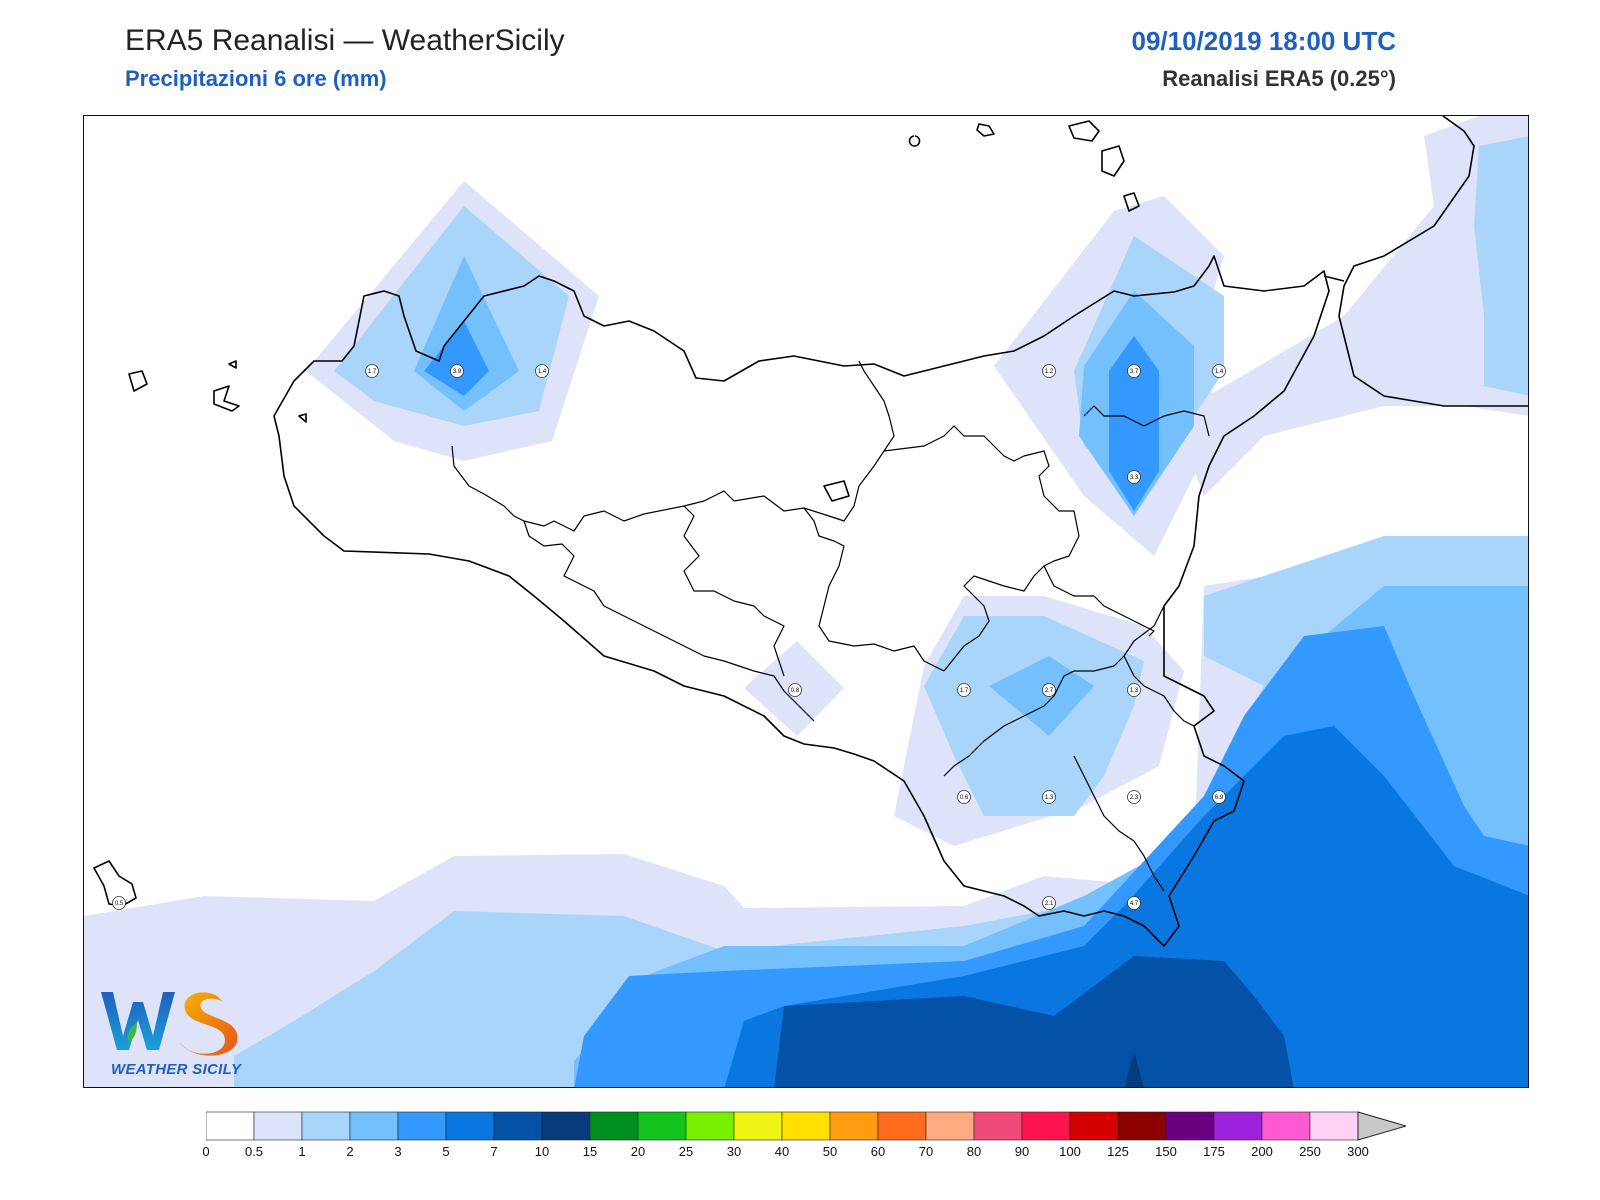  What do you see at coordinates (1262, 1151) in the screenshot?
I see `colorbar-tick-label: 200` at bounding box center [1262, 1151].